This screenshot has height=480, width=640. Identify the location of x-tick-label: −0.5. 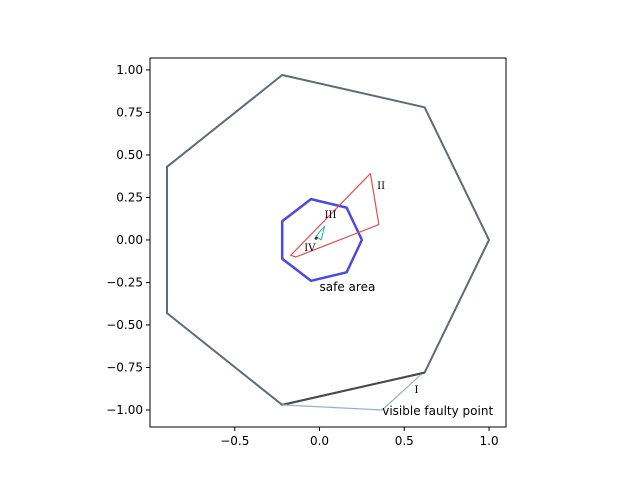
(234, 441).